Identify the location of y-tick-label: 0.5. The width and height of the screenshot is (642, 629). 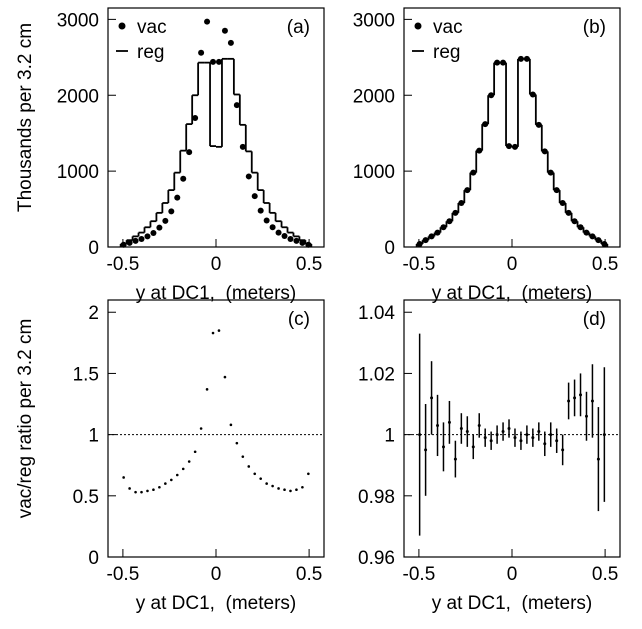
(86, 497).